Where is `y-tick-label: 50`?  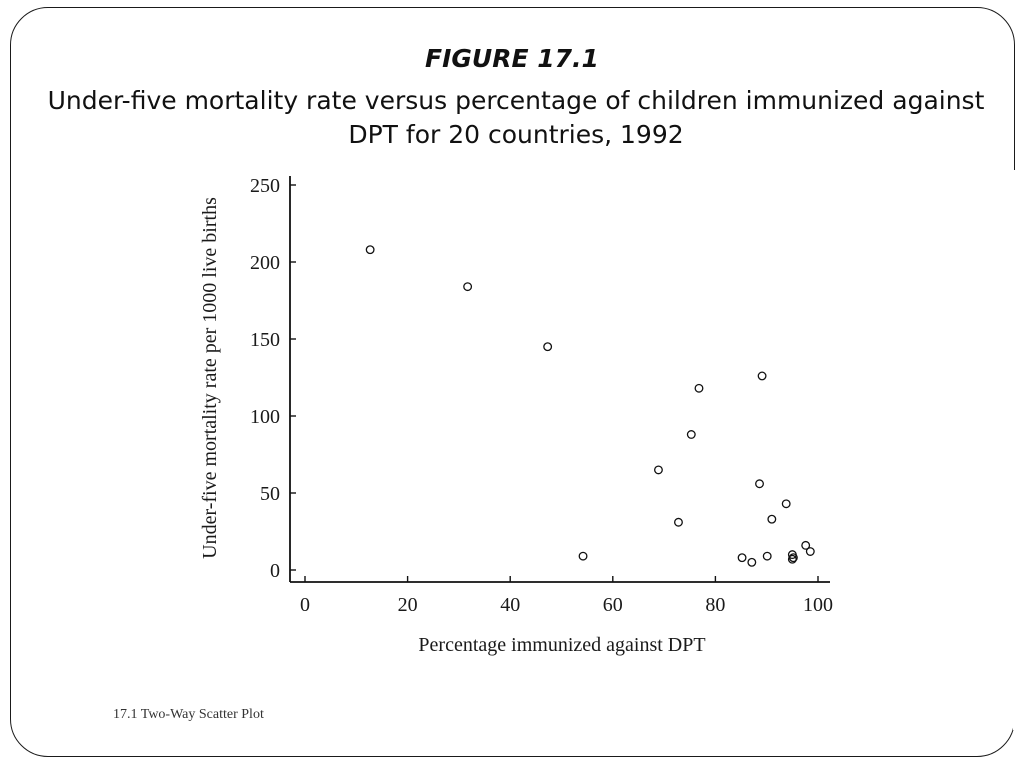
y-tick-label: 50 is located at coordinates (270, 494).